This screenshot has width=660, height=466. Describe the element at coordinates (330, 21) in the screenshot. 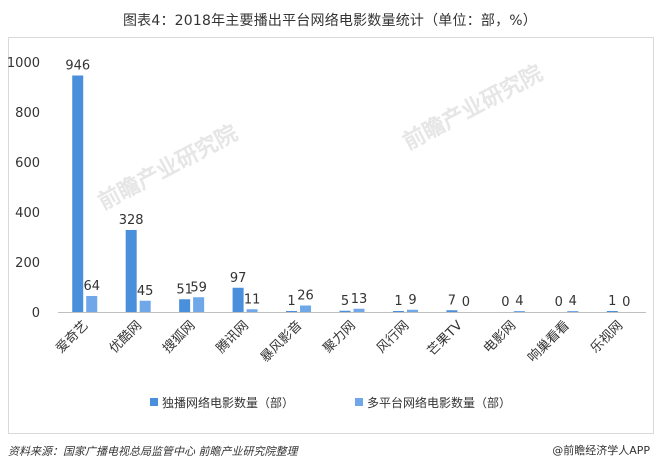

I see `chart-title: 图表4：2018年主要播出平台网络电影数量统计（单位：部，%）` at that location.